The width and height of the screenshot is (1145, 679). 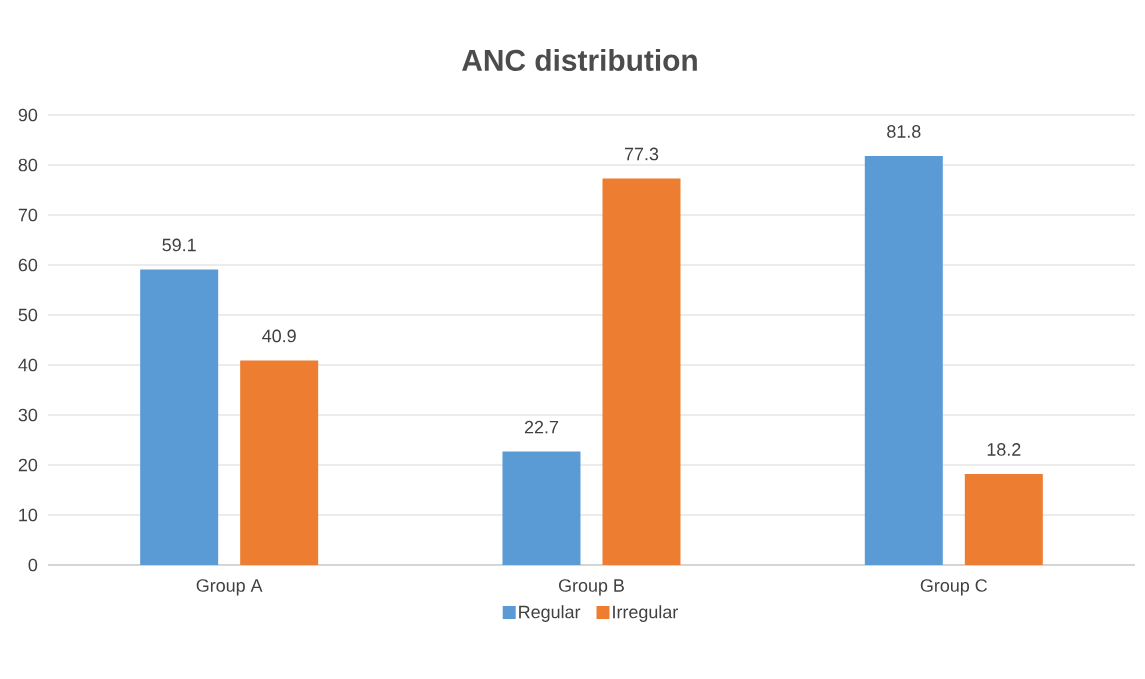 I want to click on data-label: 18.2, so click(x=1004, y=449).